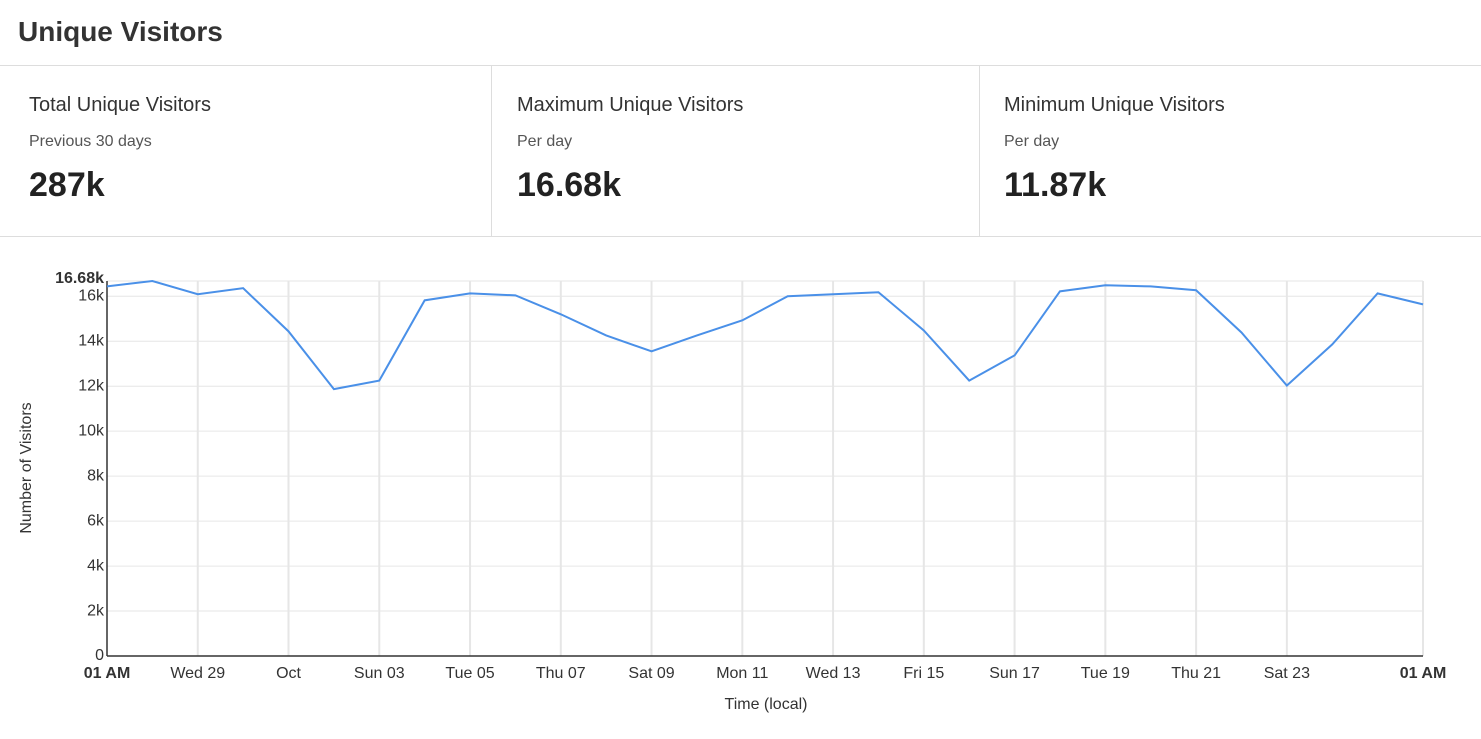 Image resolution: width=1481 pixels, height=739 pixels. What do you see at coordinates (742, 673) in the screenshot?
I see `x-tick-label: Mon 11` at bounding box center [742, 673].